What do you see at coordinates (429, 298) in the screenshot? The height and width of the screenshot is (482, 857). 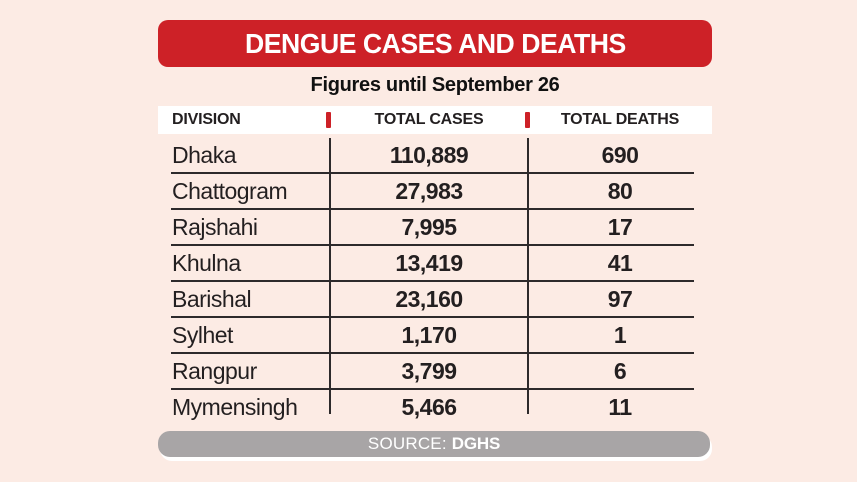 I see `cell-total-cases: 23,160` at bounding box center [429, 298].